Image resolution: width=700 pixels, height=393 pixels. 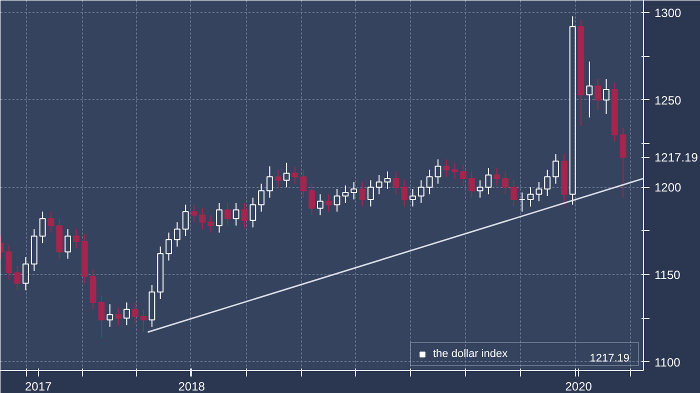 I want to click on x-tick-label: 2020, so click(x=578, y=386).